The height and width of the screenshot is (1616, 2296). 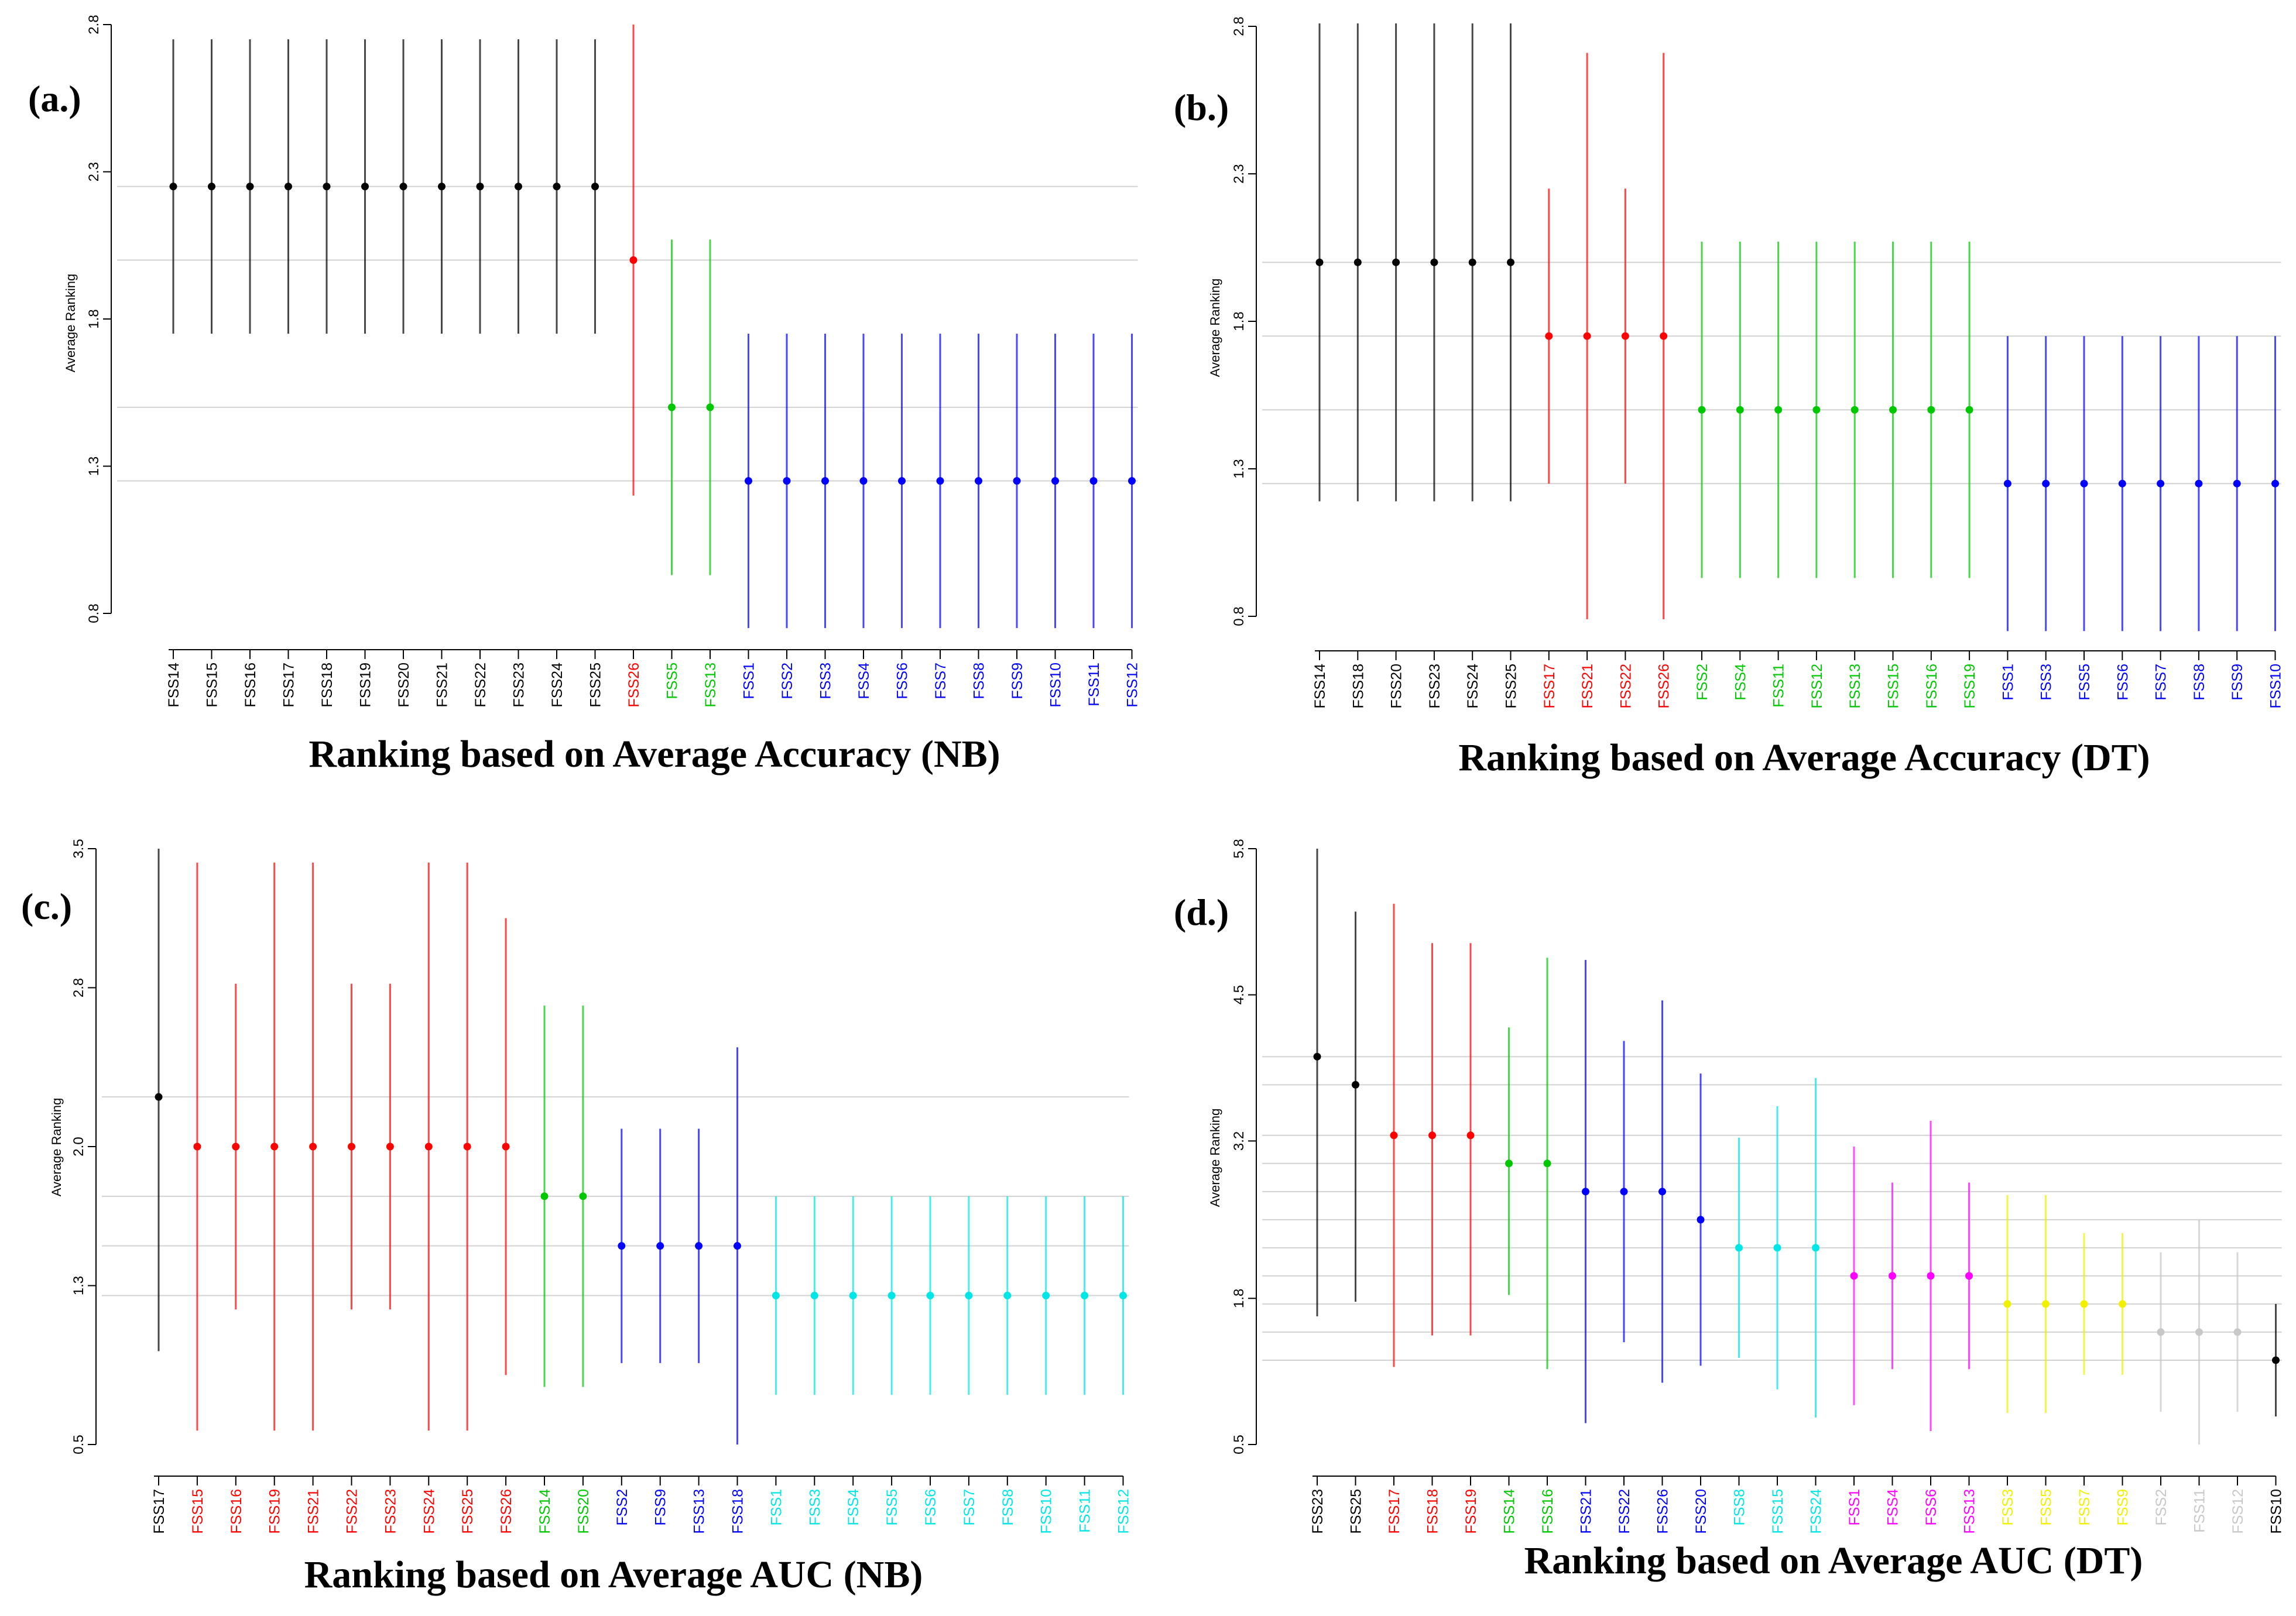 What do you see at coordinates (1473, 686) in the screenshot?
I see `category-label: FSS24` at bounding box center [1473, 686].